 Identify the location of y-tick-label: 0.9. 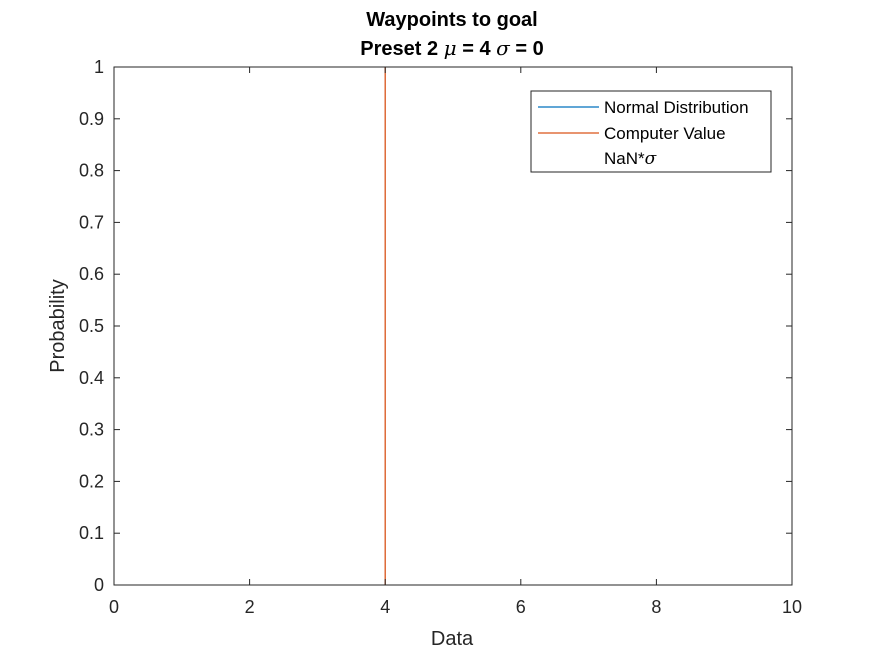
(91, 119).